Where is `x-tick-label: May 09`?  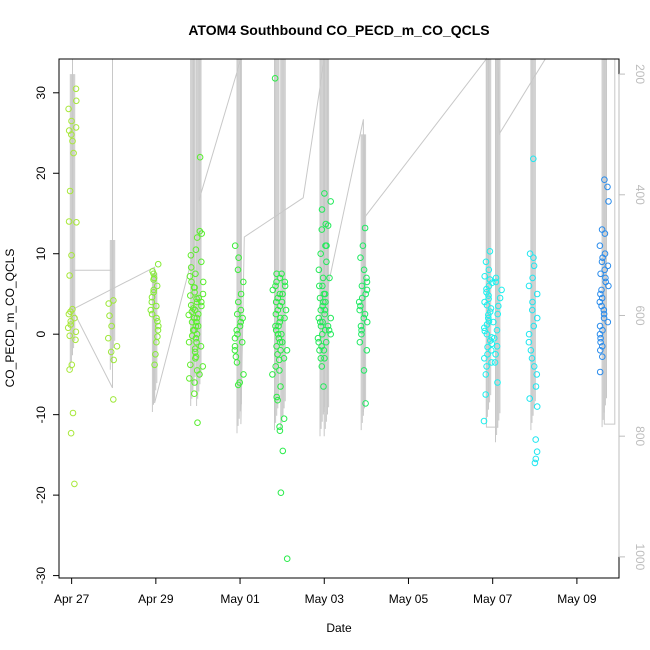 x-tick-label: May 09 is located at coordinates (577, 599).